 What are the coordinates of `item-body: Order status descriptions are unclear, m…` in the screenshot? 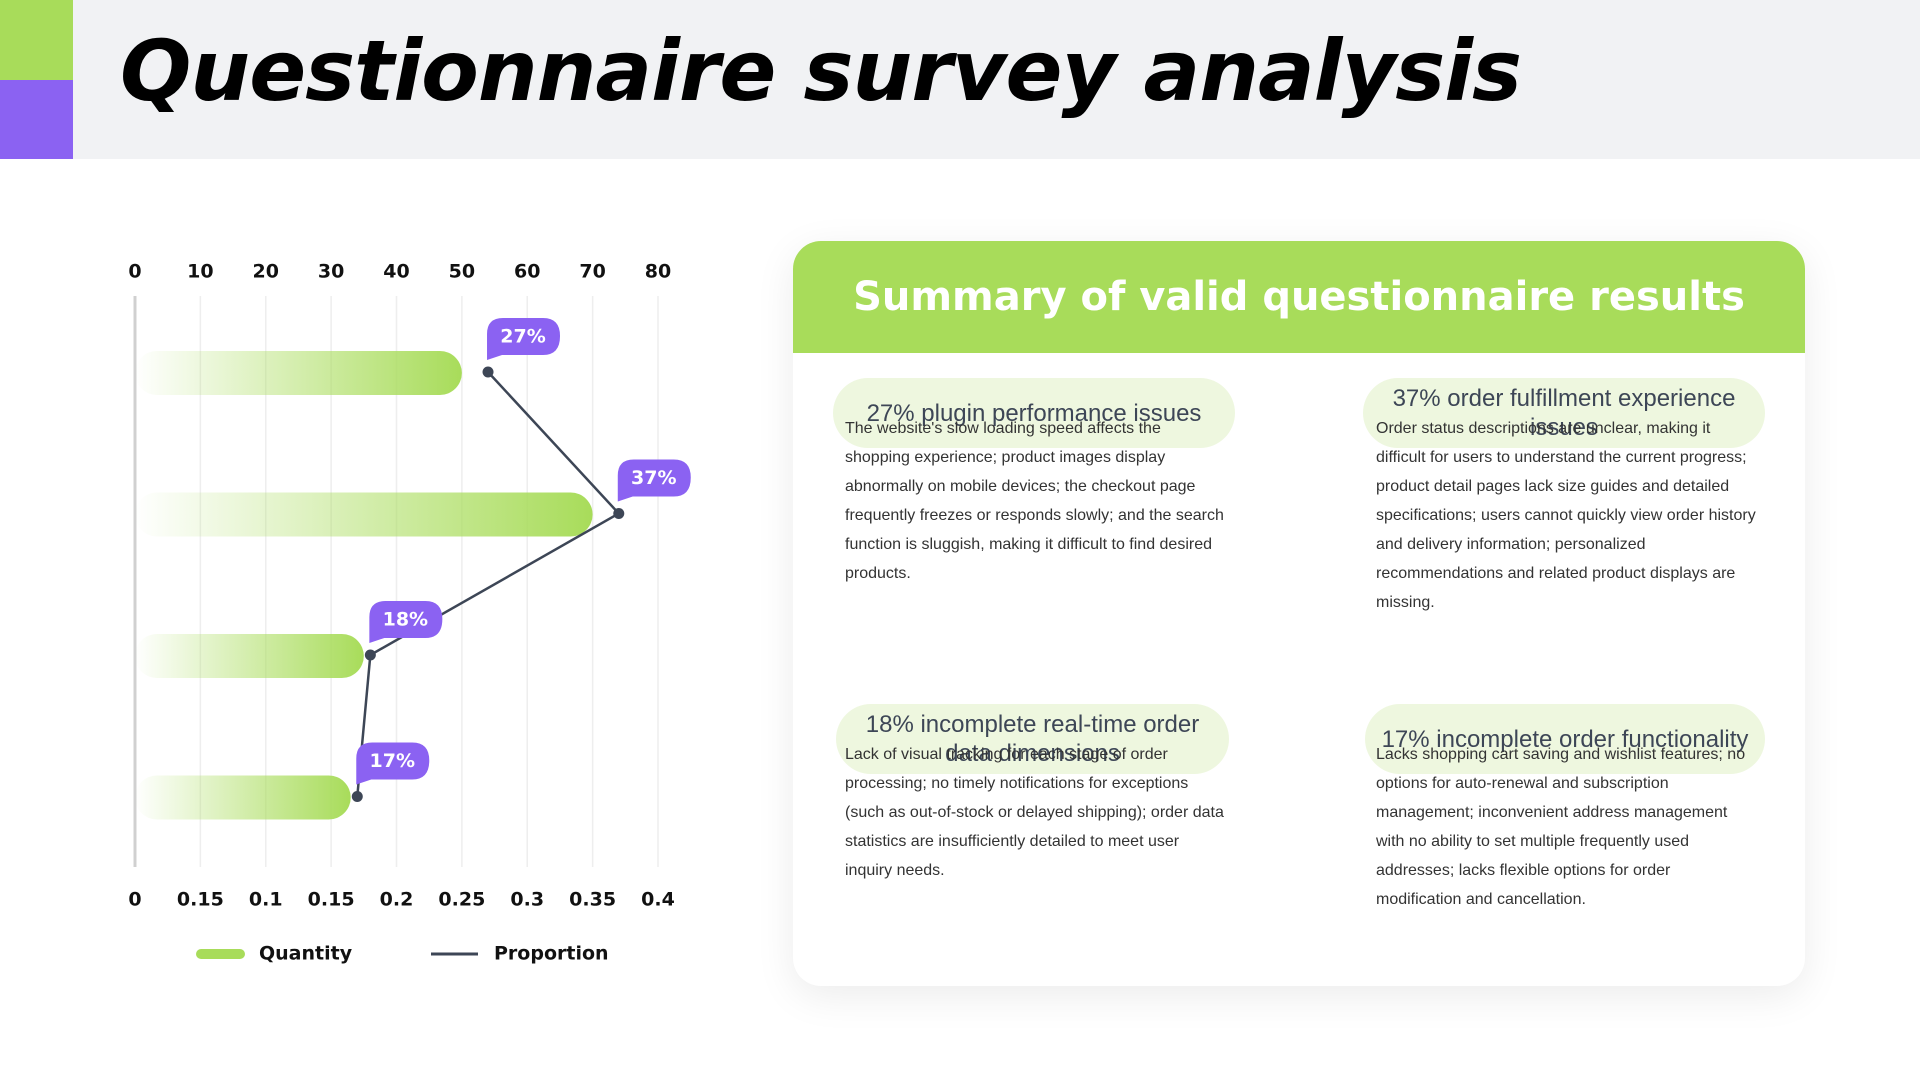 It's located at (1566, 515).